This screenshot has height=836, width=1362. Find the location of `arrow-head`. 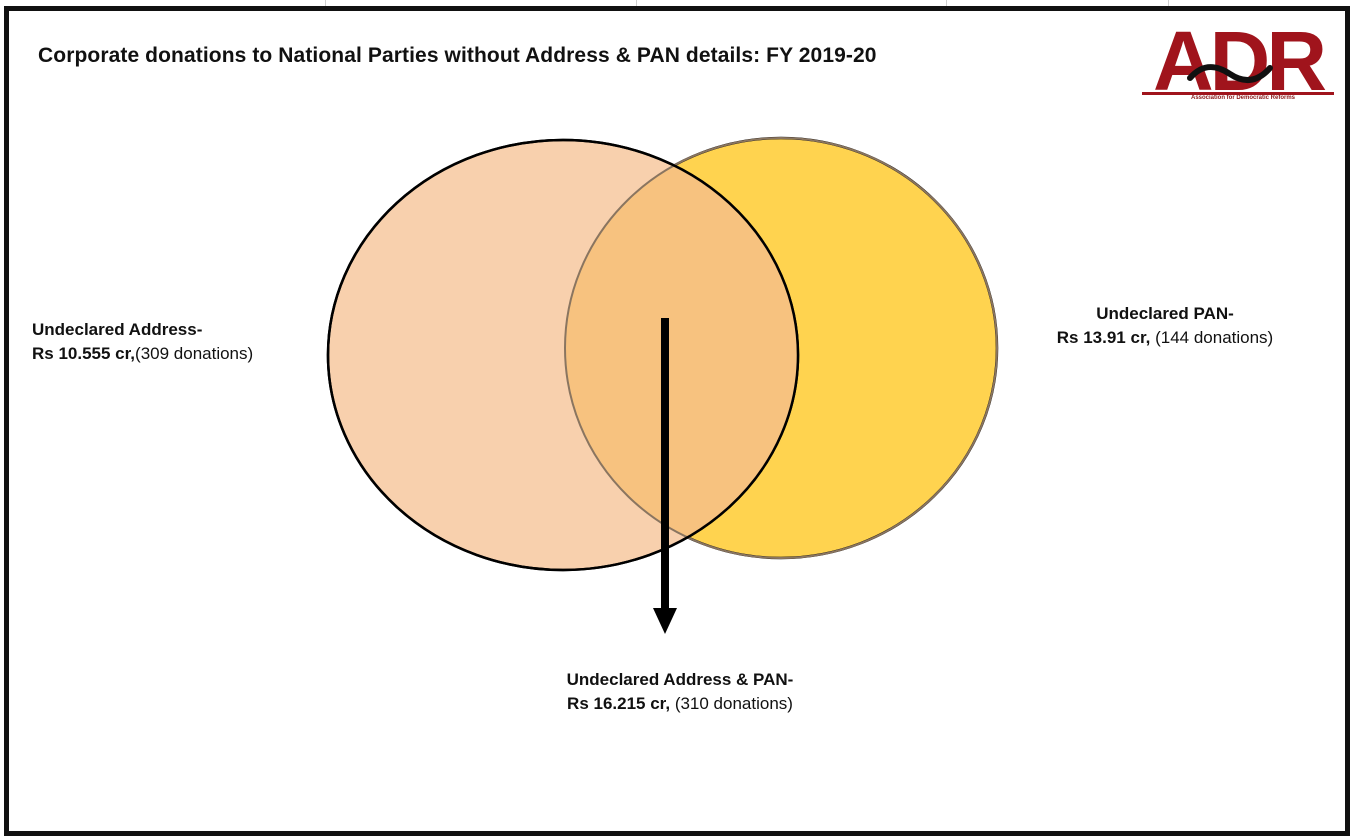

arrow-head is located at coordinates (665, 621).